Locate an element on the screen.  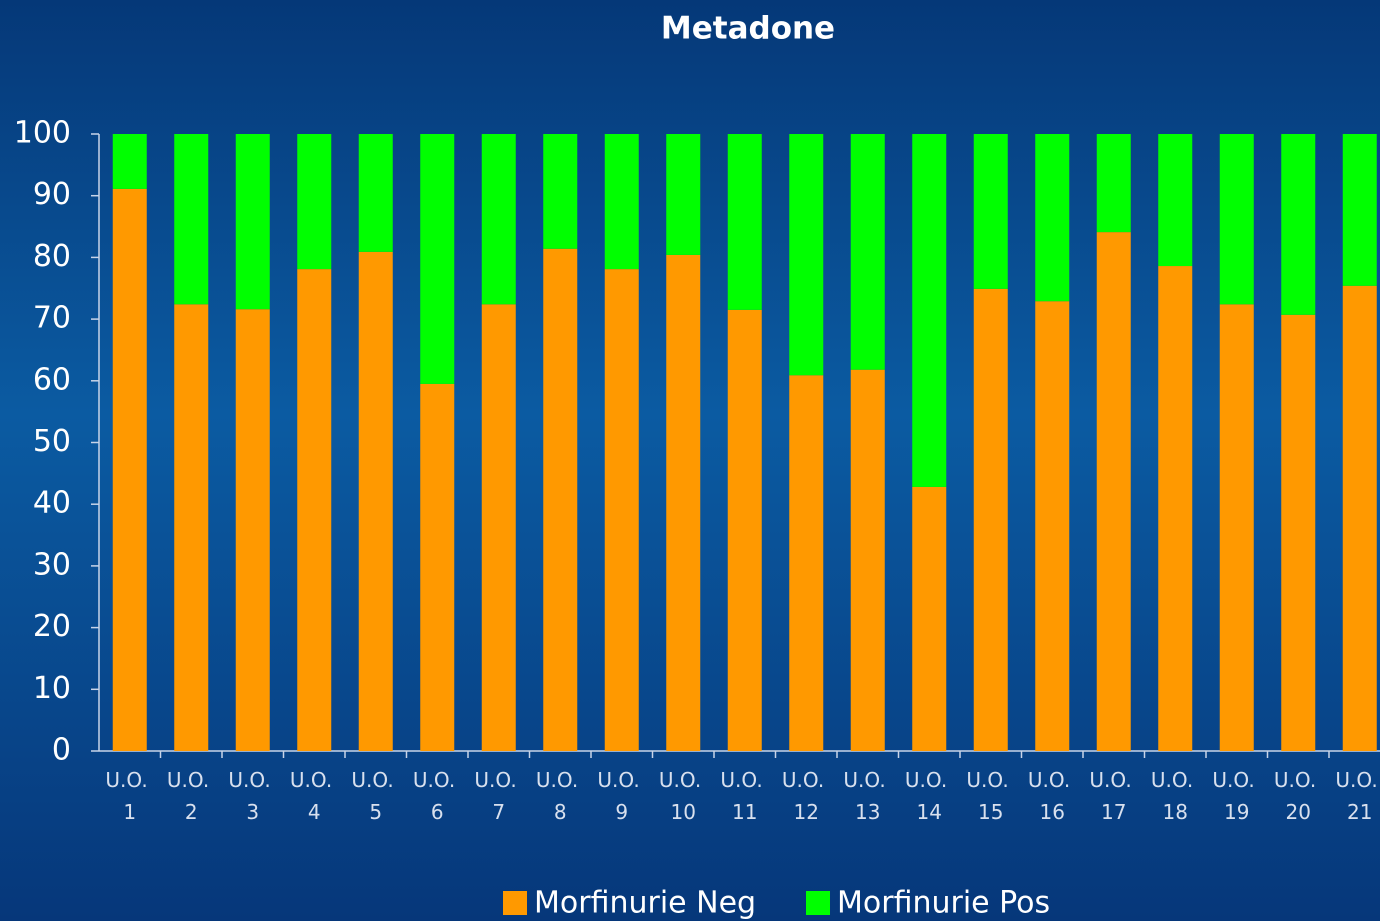
x-tick-label-line: 21 is located at coordinates (1359, 812).